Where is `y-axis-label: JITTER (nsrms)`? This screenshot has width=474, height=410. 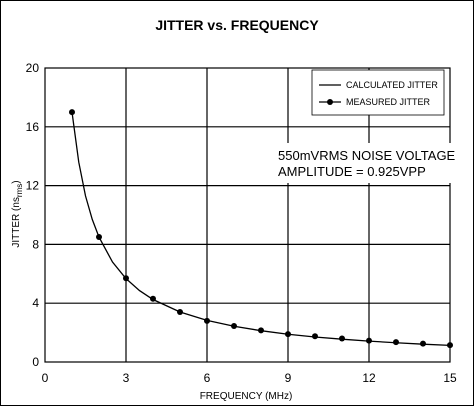 y-axis-label: JITTER (nsrms) is located at coordinates (17, 213).